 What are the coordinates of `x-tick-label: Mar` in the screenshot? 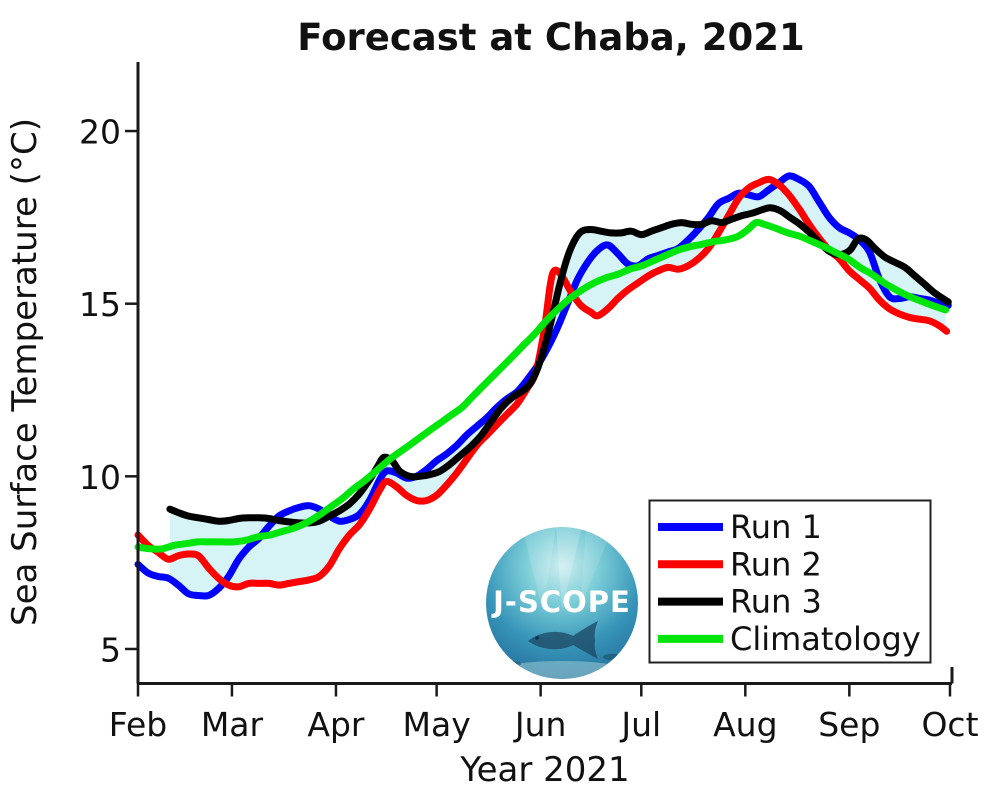 It's located at (232, 724).